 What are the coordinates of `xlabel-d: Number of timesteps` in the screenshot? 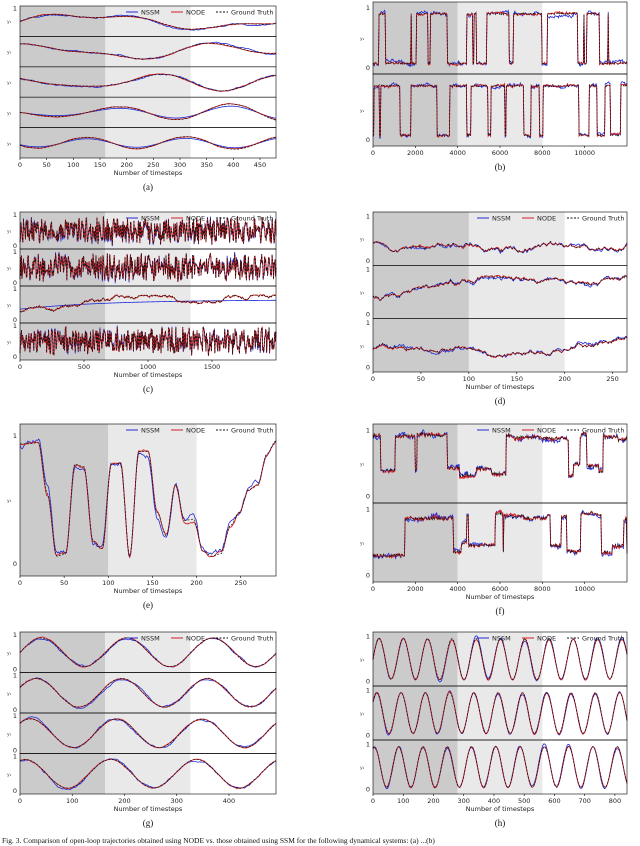 It's located at (500, 387).